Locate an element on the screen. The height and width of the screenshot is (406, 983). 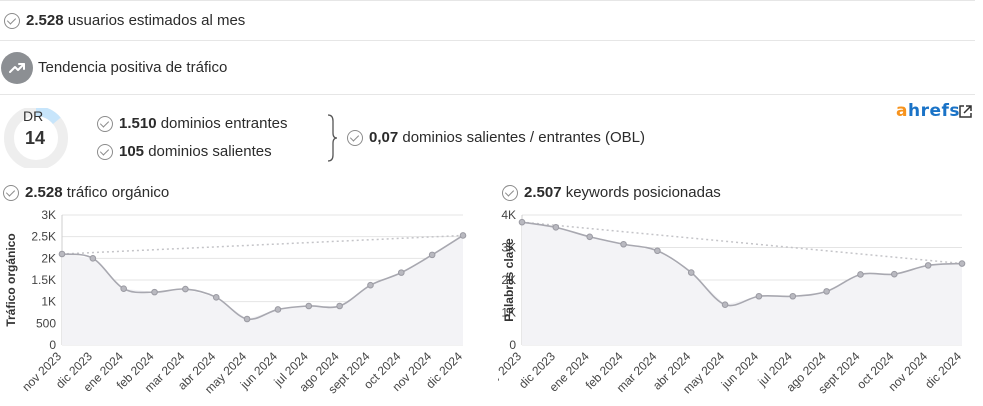
y-axis-label: Palabras clave is located at coordinates (509, 280).